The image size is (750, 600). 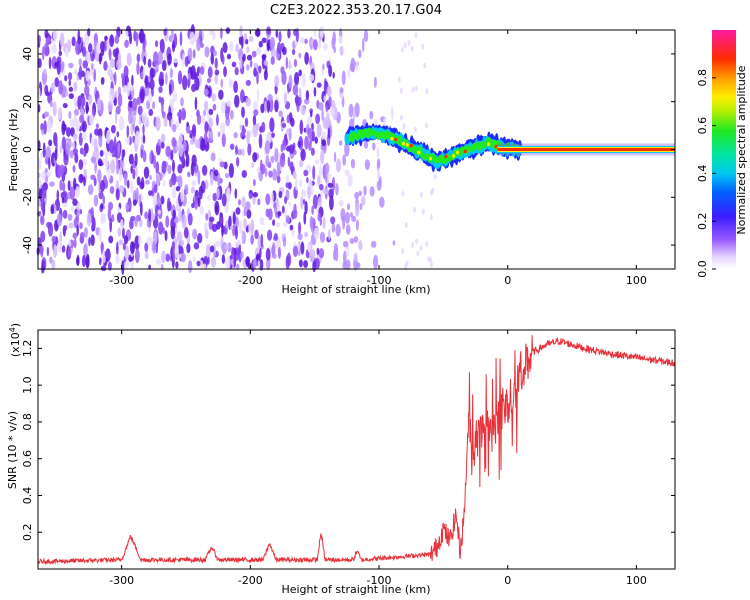 What do you see at coordinates (741, 149) in the screenshot?
I see `colorbar-label: Normalized spectral amplitude` at bounding box center [741, 149].